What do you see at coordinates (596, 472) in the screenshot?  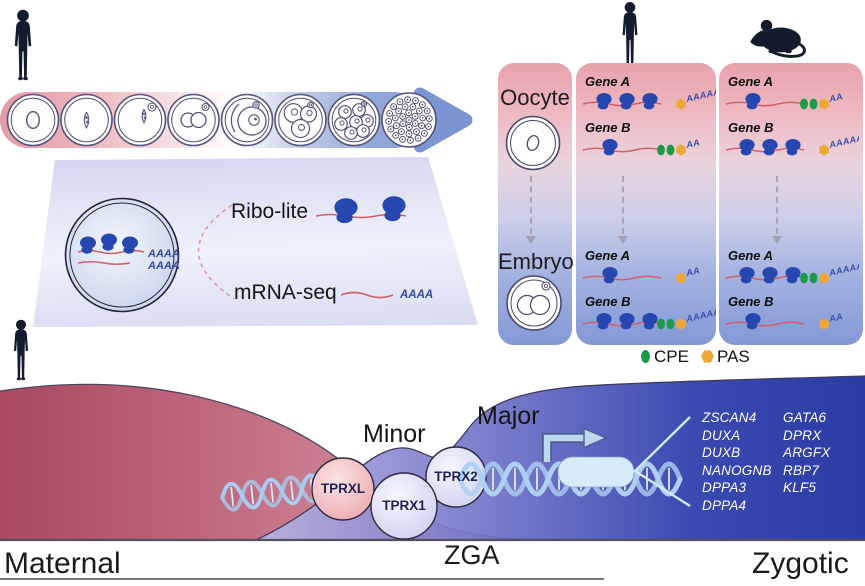 I see `gene-body` at bounding box center [596, 472].